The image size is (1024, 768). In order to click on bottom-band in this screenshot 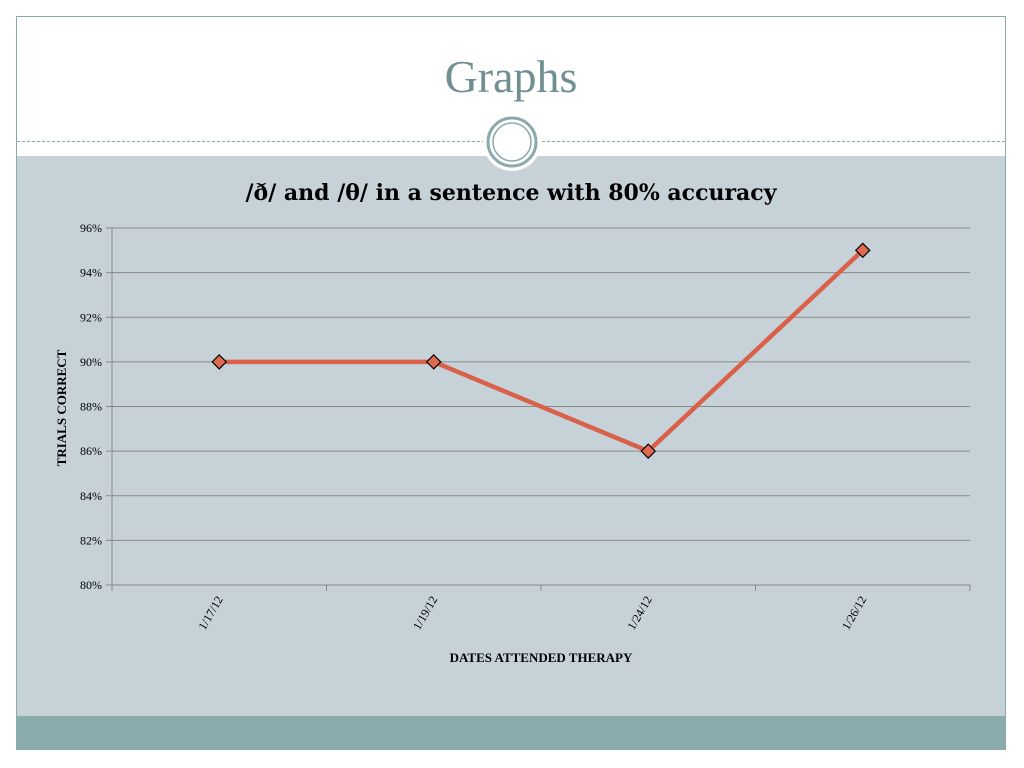, I will do `click(511, 733)`.